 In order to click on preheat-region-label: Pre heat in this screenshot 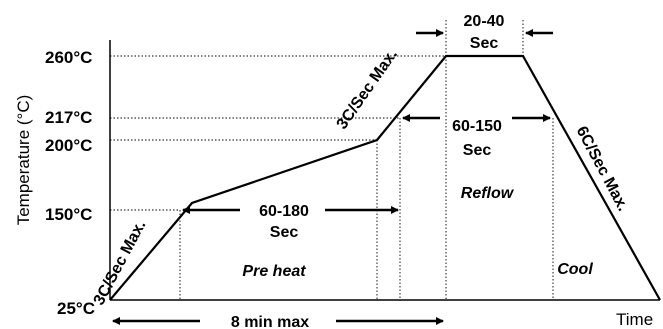, I will do `click(274, 271)`.